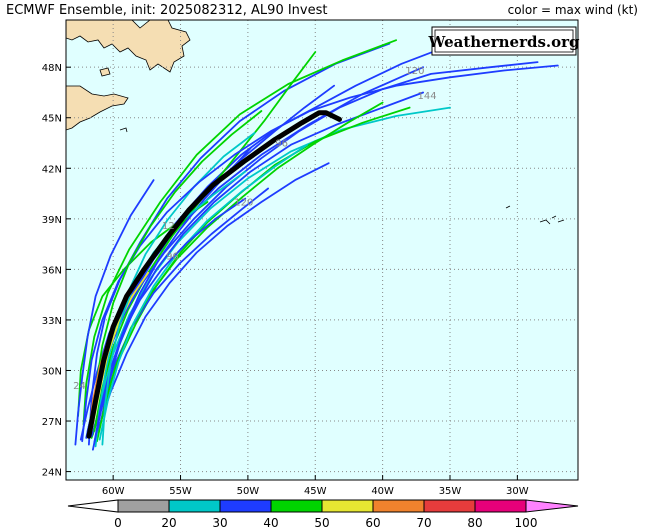  I want to click on x-tick-label: 60W, so click(113, 491).